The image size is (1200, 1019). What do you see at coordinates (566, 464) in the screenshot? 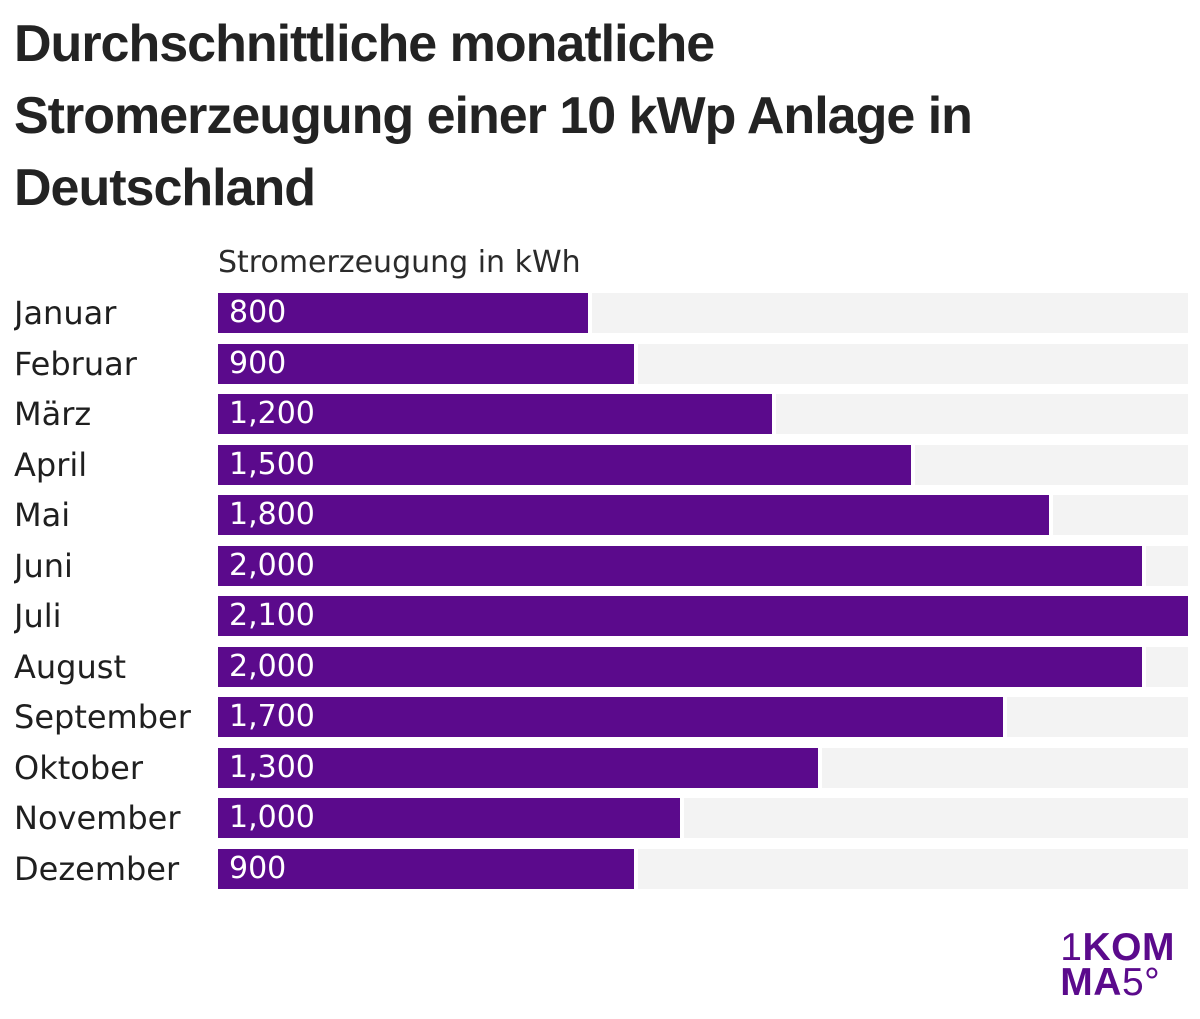
I see `bar: 1,500` at bounding box center [566, 464].